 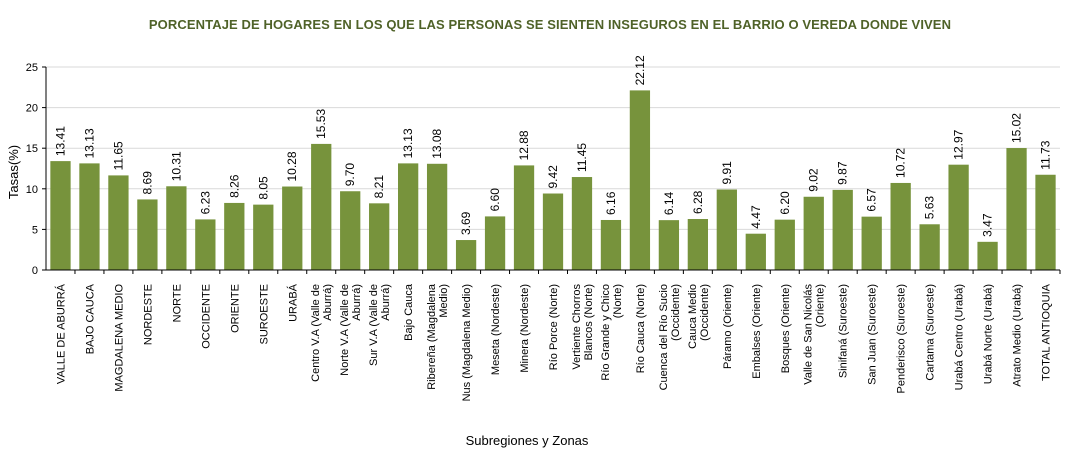 I want to click on data-label: 8.21, so click(x=379, y=187).